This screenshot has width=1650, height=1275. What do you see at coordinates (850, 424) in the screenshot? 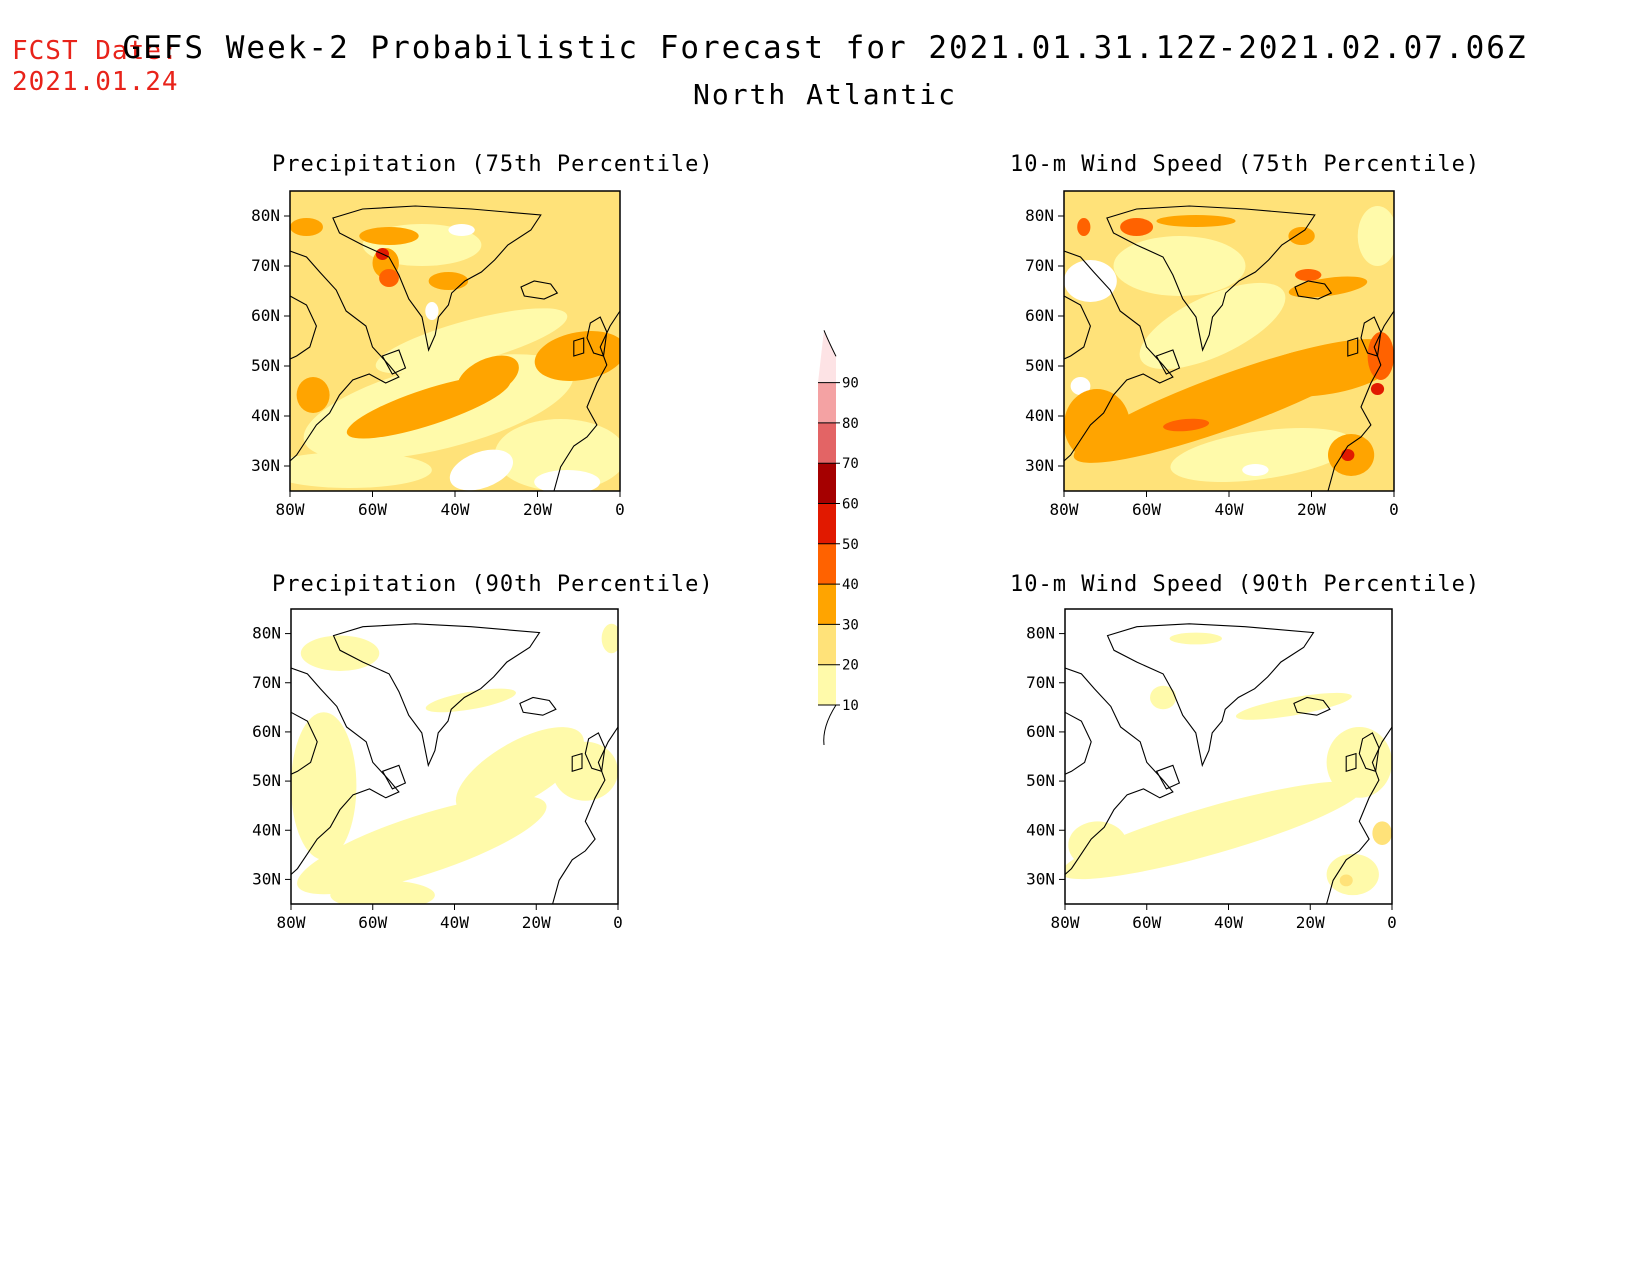
I see `colorbar-label: 80` at bounding box center [850, 424].